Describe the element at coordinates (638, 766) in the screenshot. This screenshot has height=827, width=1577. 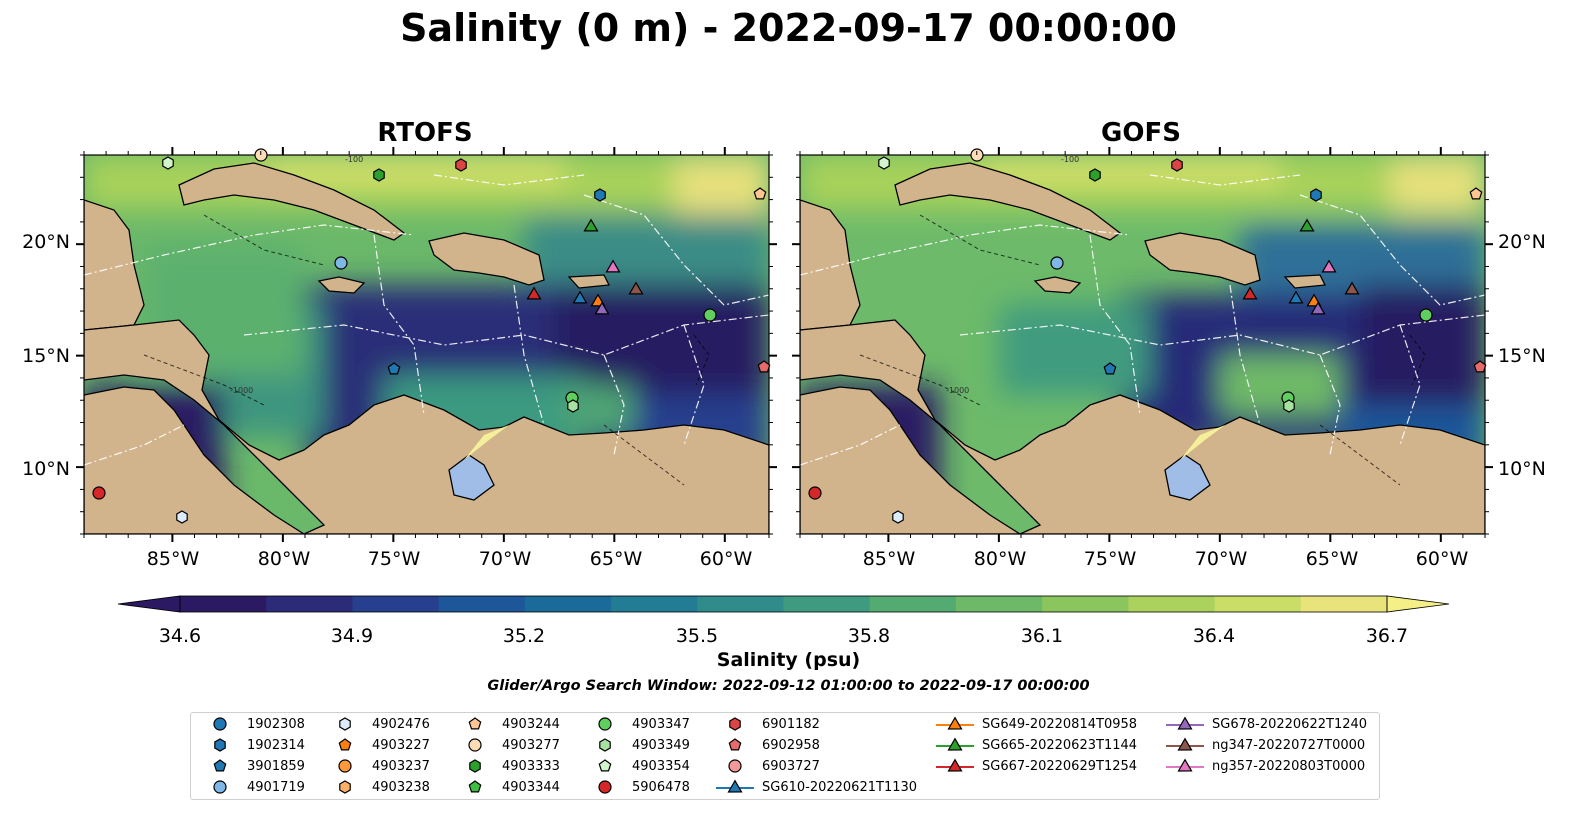
I see `legend-item: 4903354` at that location.